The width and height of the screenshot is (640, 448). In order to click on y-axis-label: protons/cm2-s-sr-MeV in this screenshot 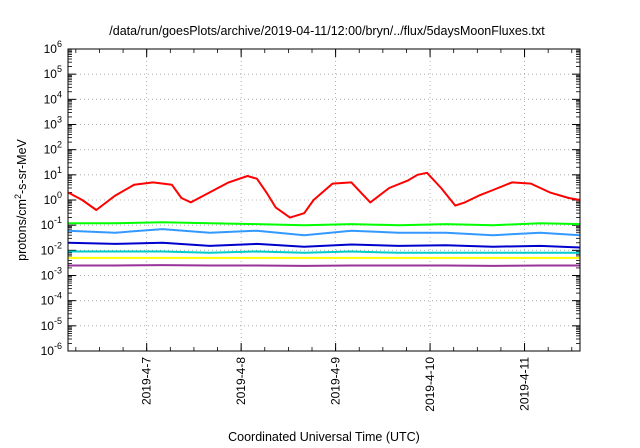, I will do `click(21, 199)`.